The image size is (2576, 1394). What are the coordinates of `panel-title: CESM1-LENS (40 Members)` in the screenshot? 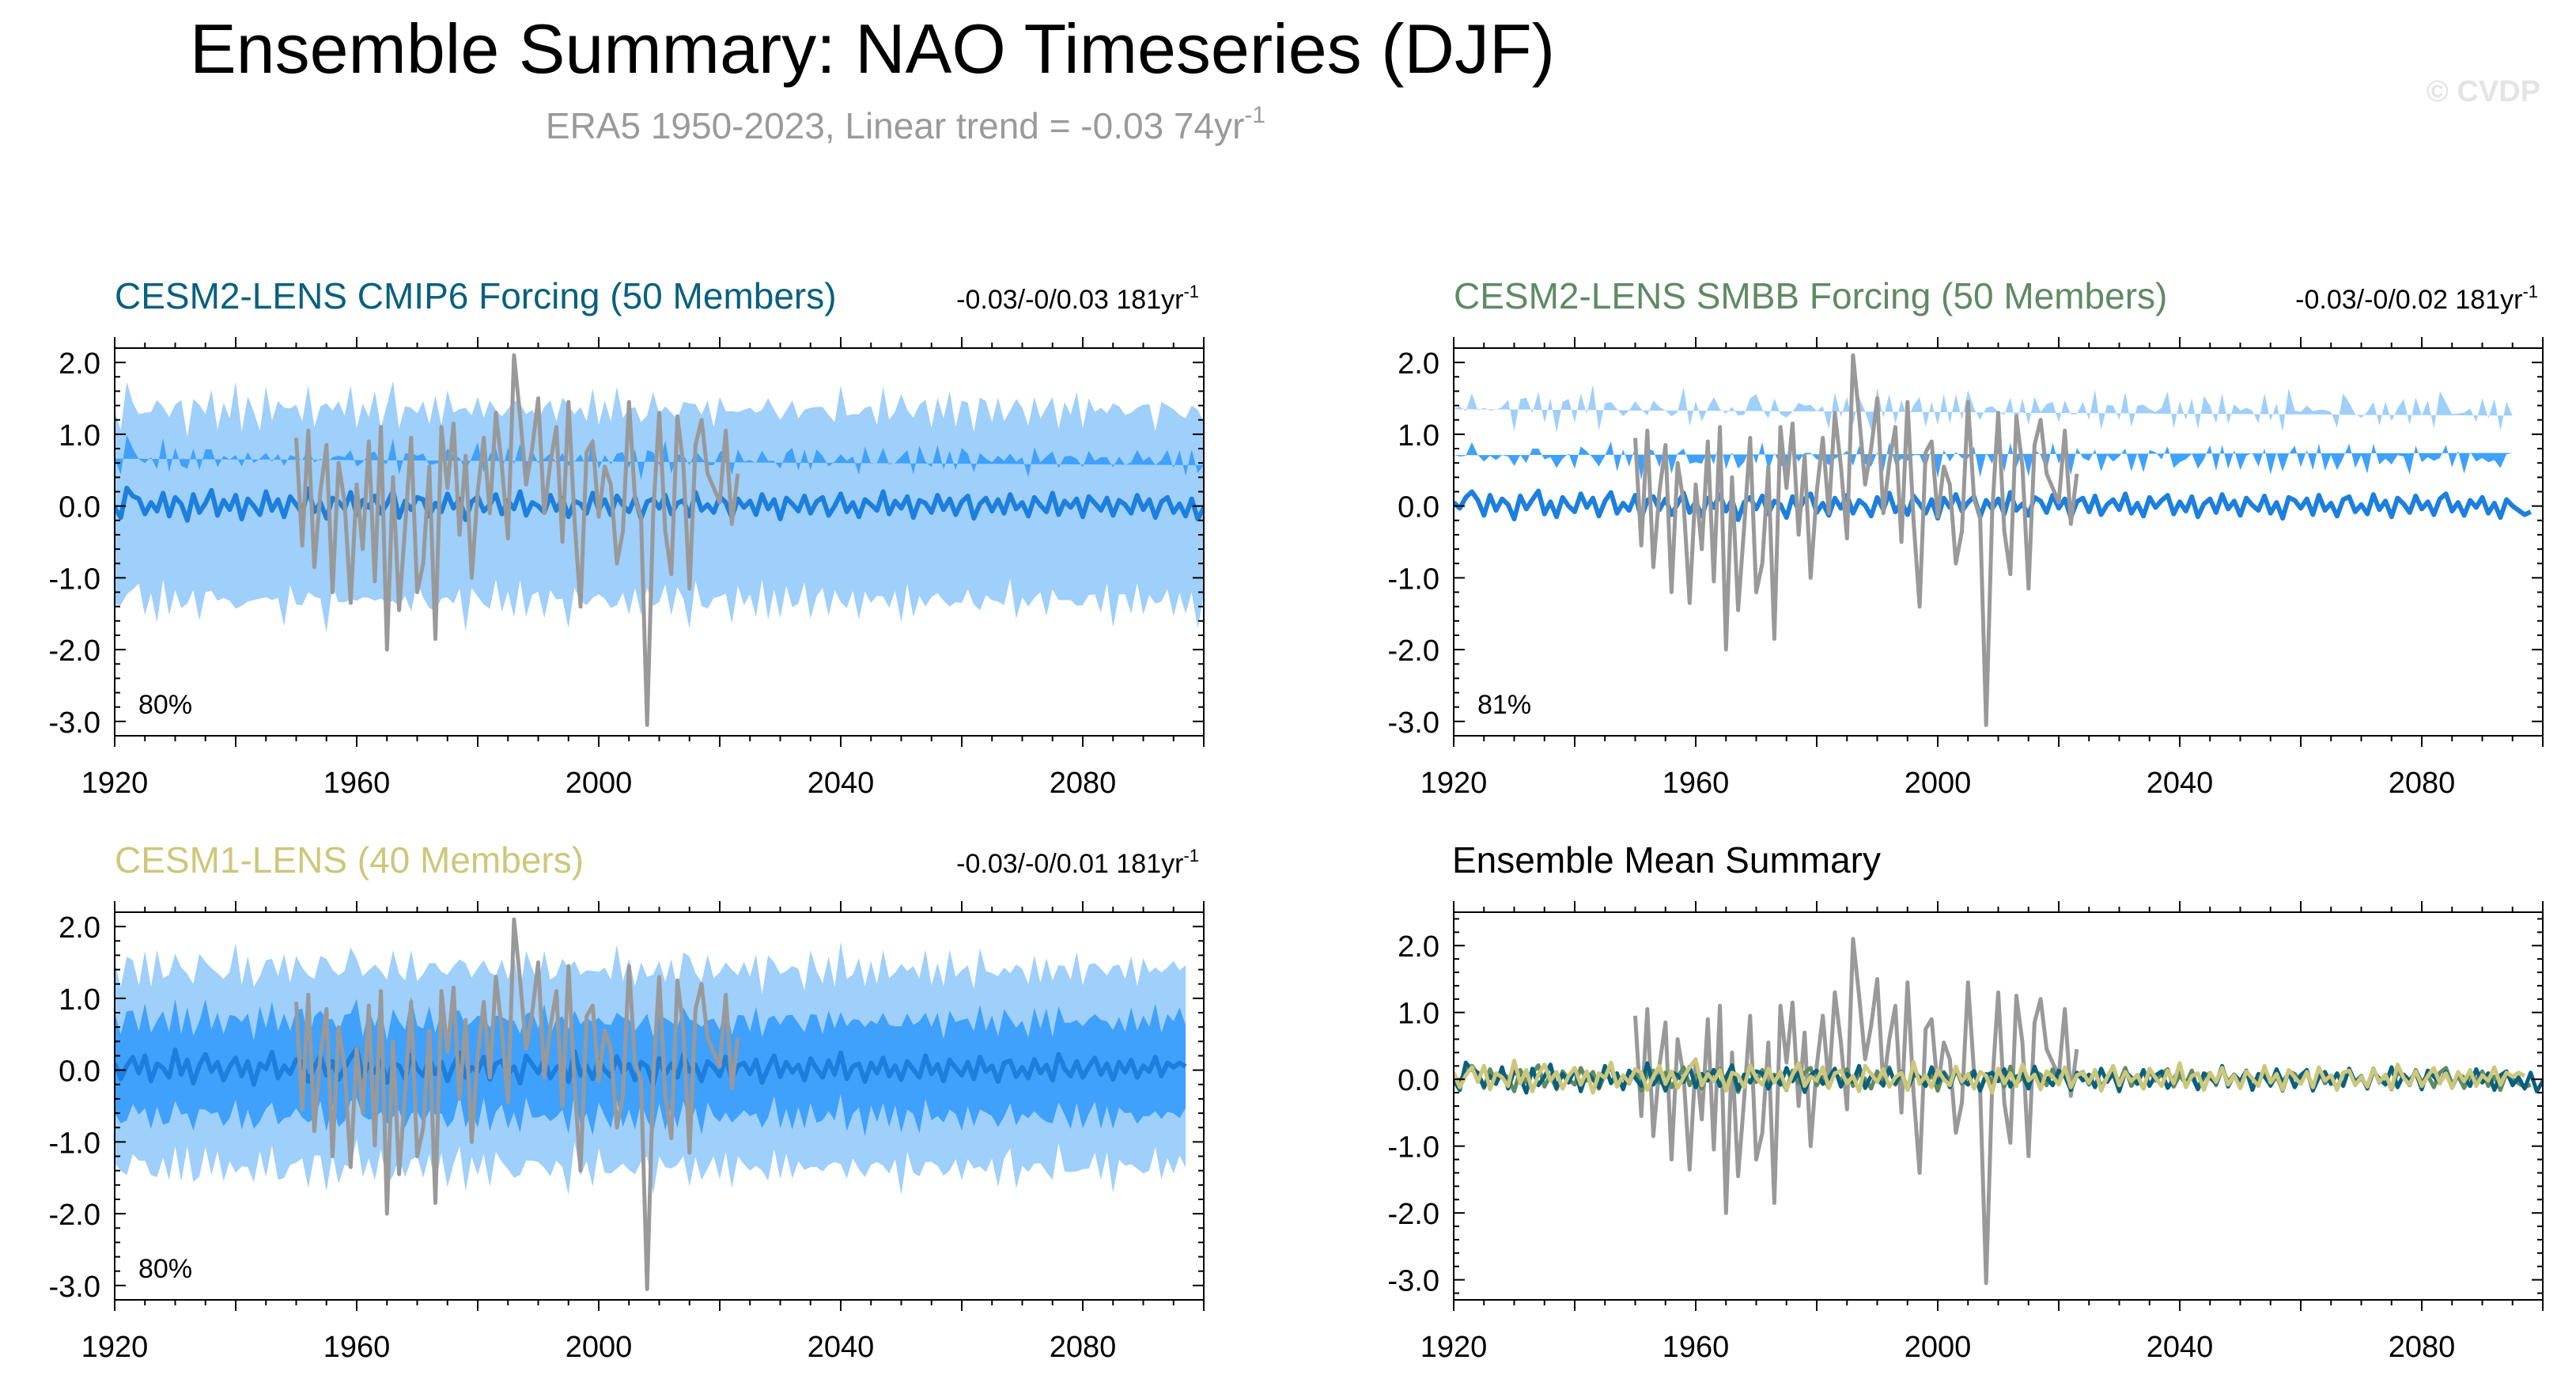 It's located at (350, 860).